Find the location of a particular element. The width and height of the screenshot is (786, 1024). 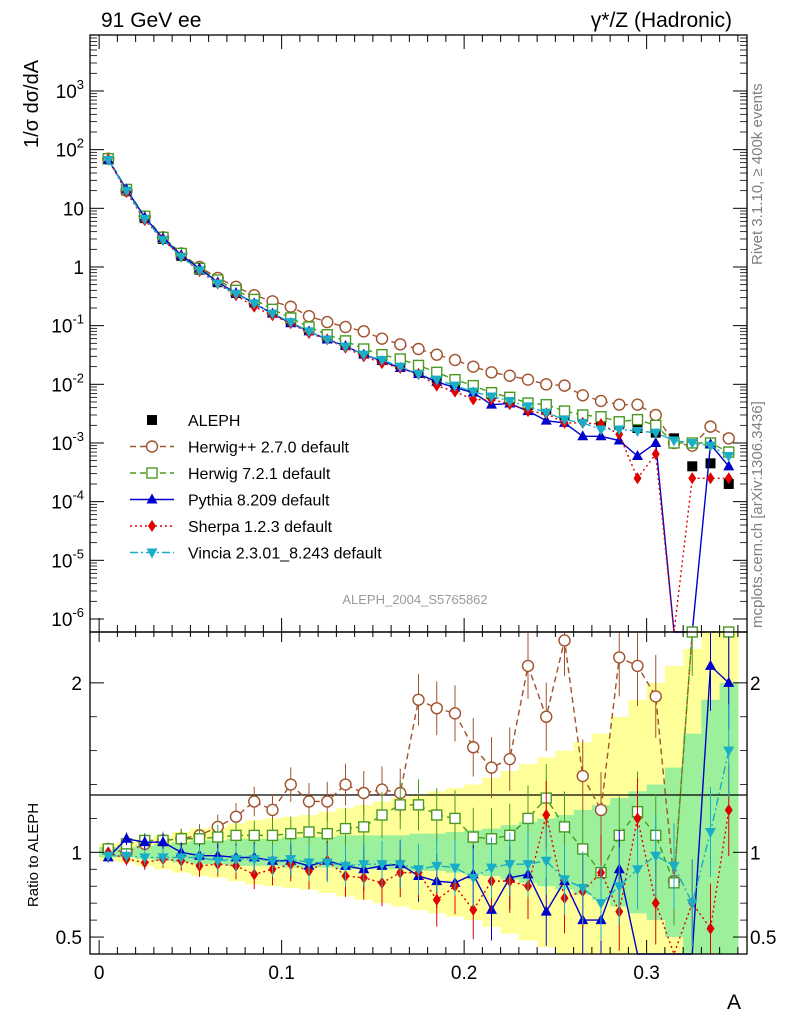

legend-item: ALEPH is located at coordinates (193, 421).